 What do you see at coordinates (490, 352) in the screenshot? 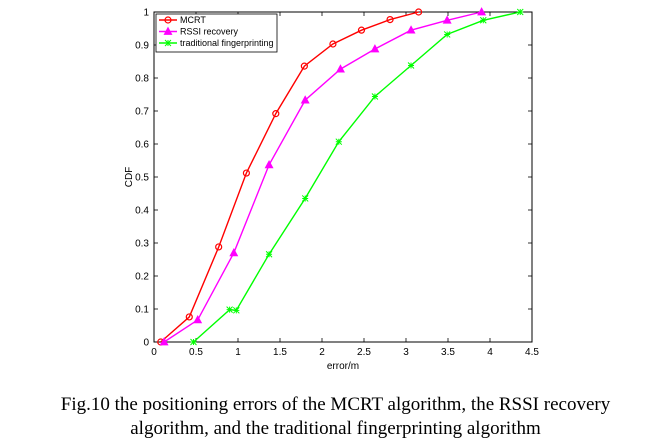
I see `x-tick-label: 4` at bounding box center [490, 352].